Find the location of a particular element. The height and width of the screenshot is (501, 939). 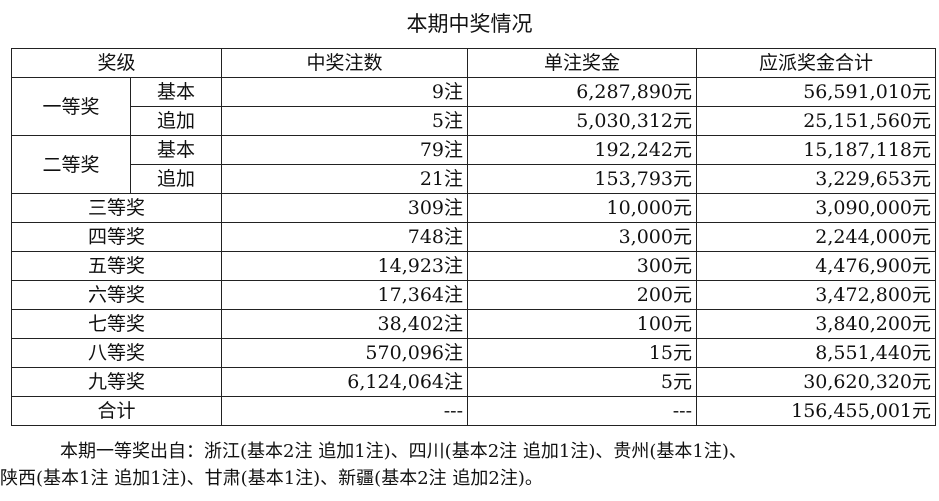

table-row: 追加 21注 153,793元 3,229,653元 is located at coordinates (474, 179).